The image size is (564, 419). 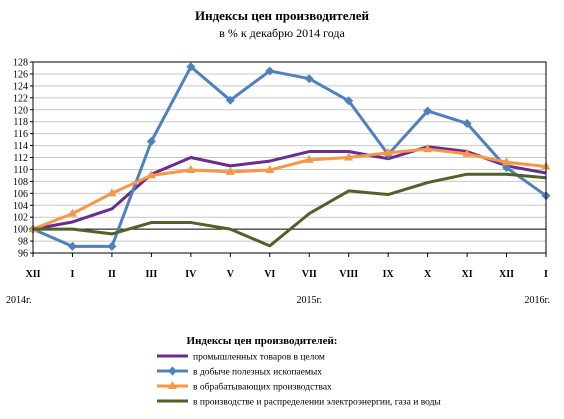 I want to click on chart-subtitle: в % к декабрю 2014 года, so click(x=282, y=33).